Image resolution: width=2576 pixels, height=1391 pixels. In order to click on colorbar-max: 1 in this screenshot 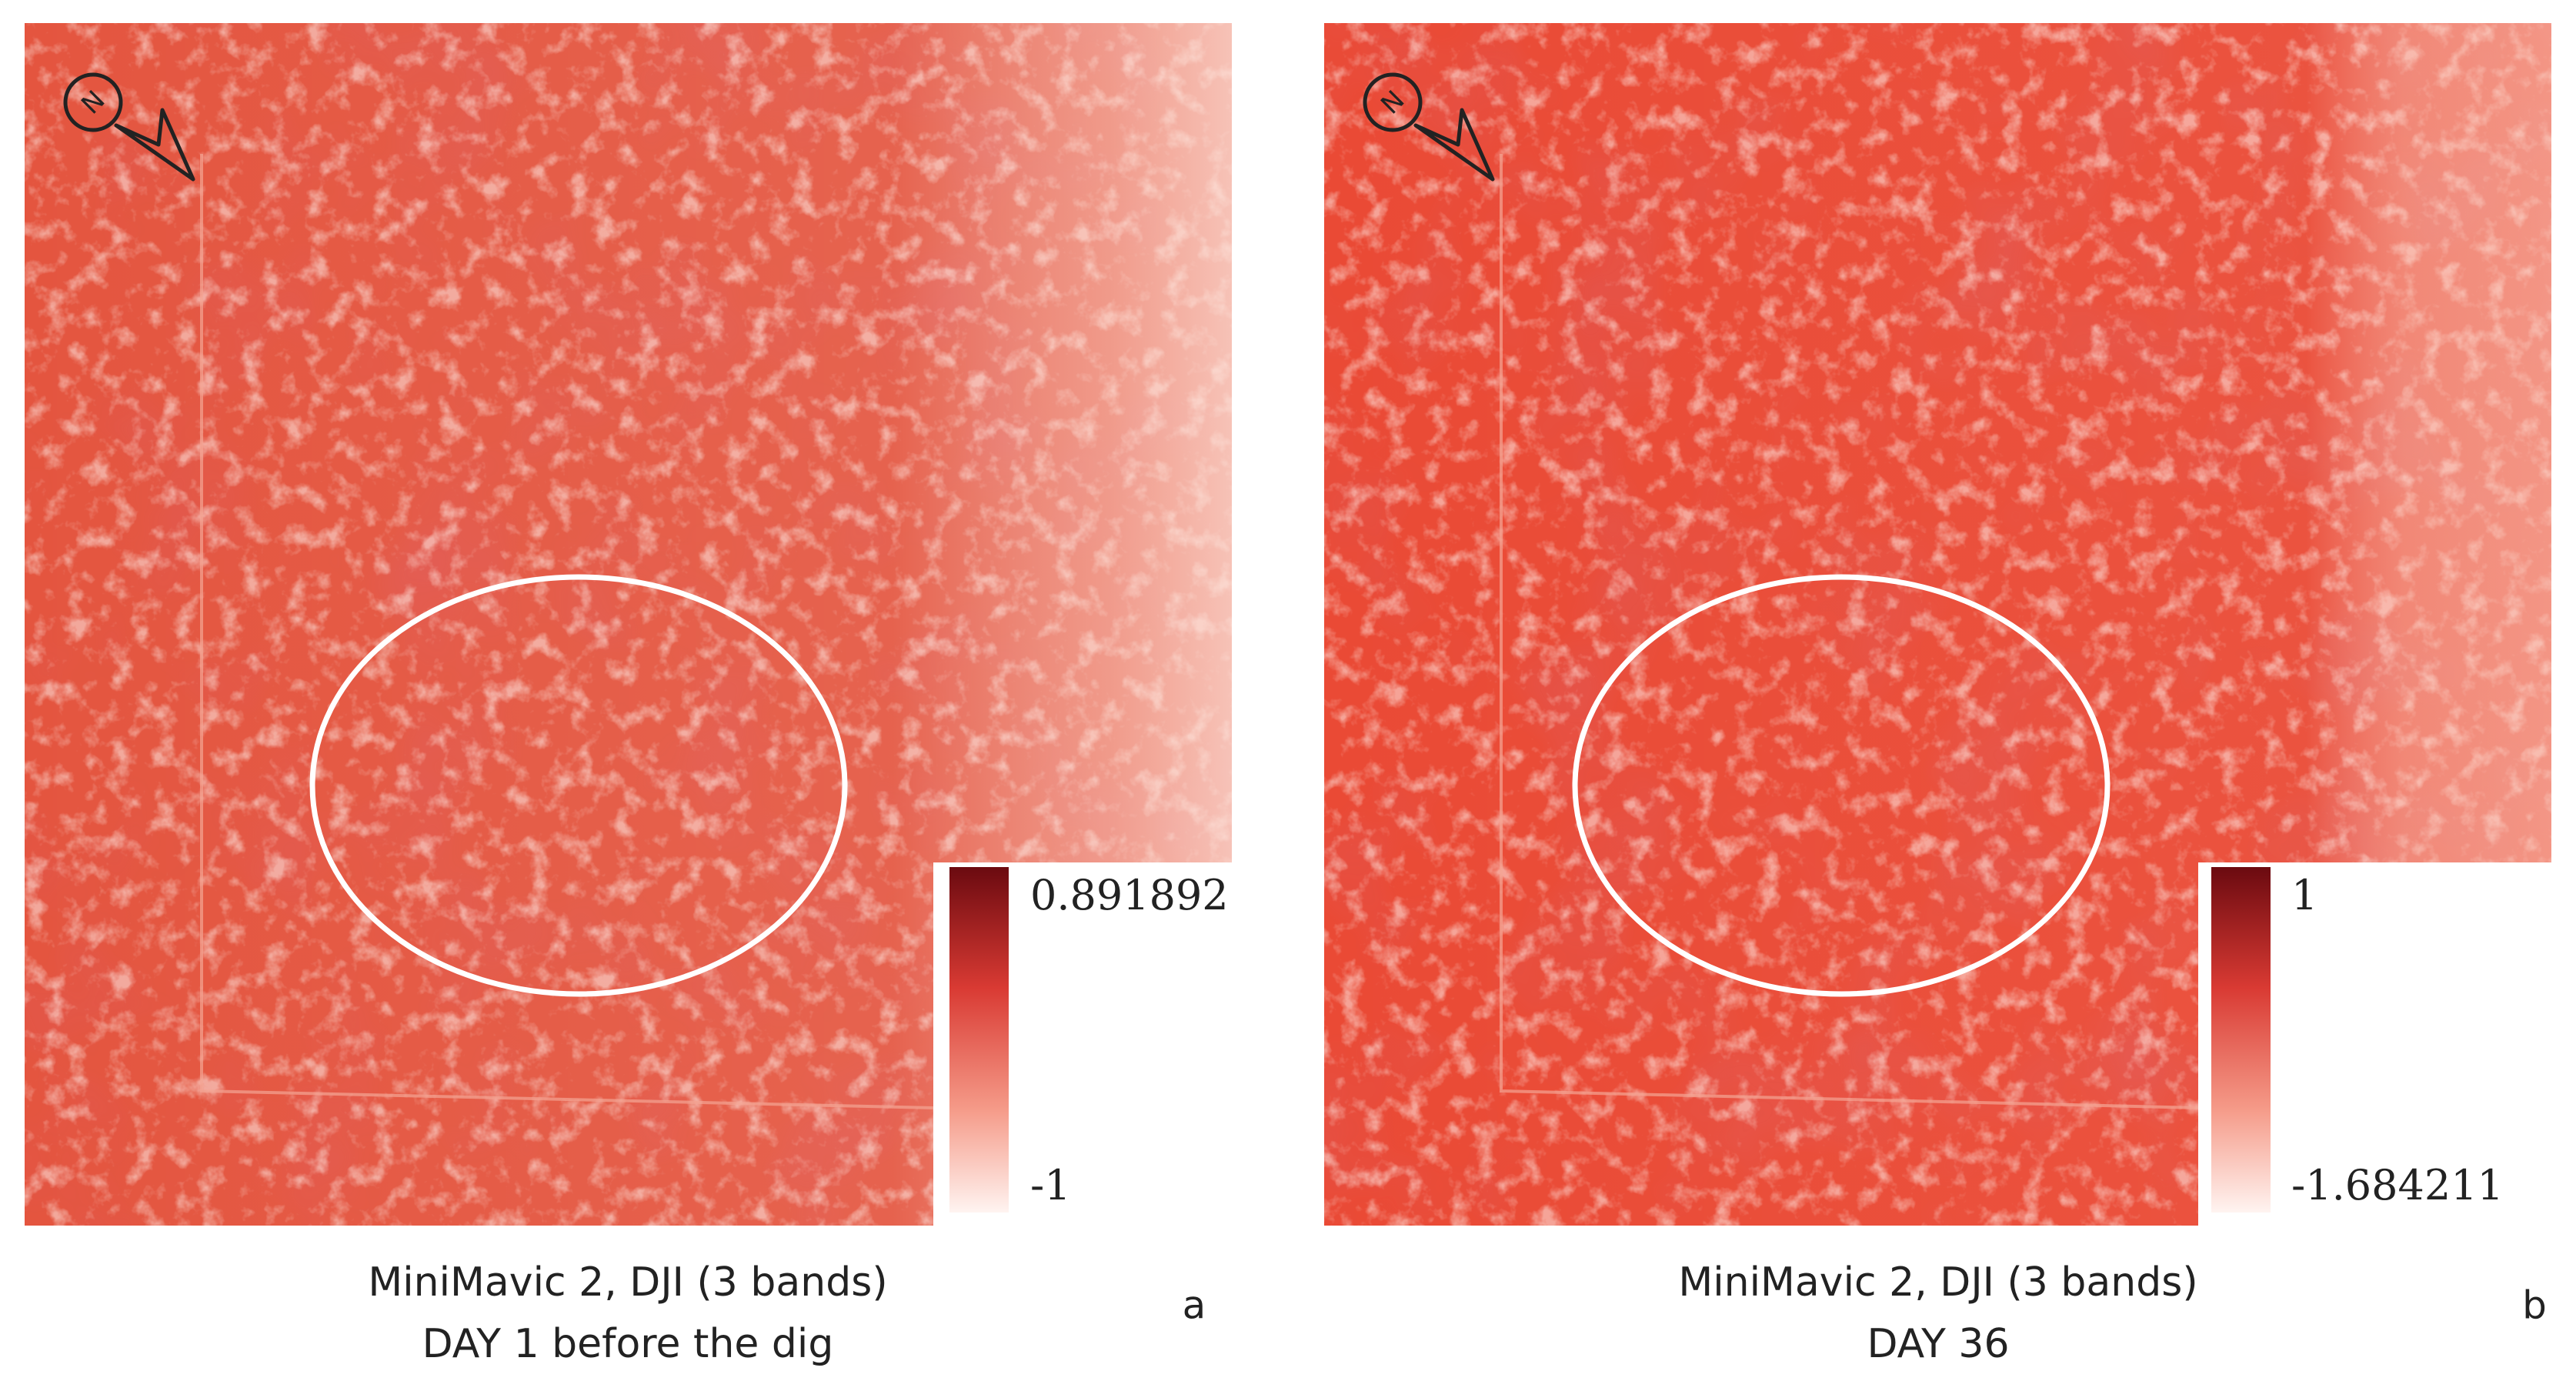, I will do `click(2304, 895)`.